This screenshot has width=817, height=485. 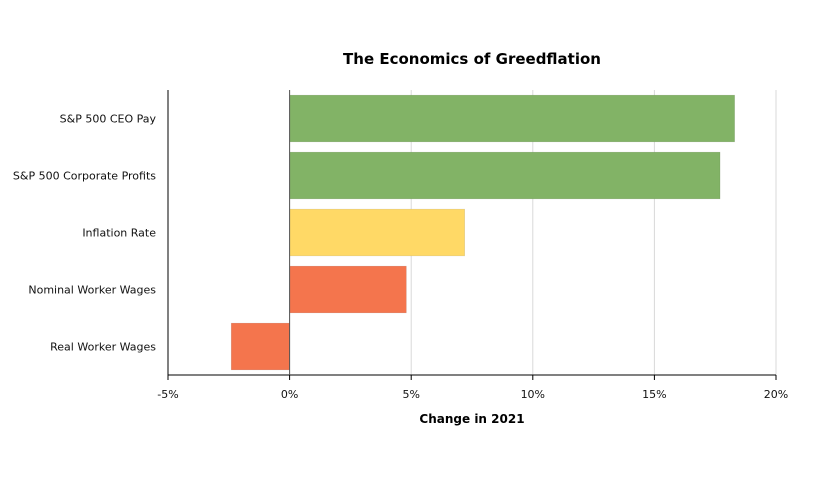 I want to click on category-label: S&P 500 CEO Pay, so click(x=108, y=119).